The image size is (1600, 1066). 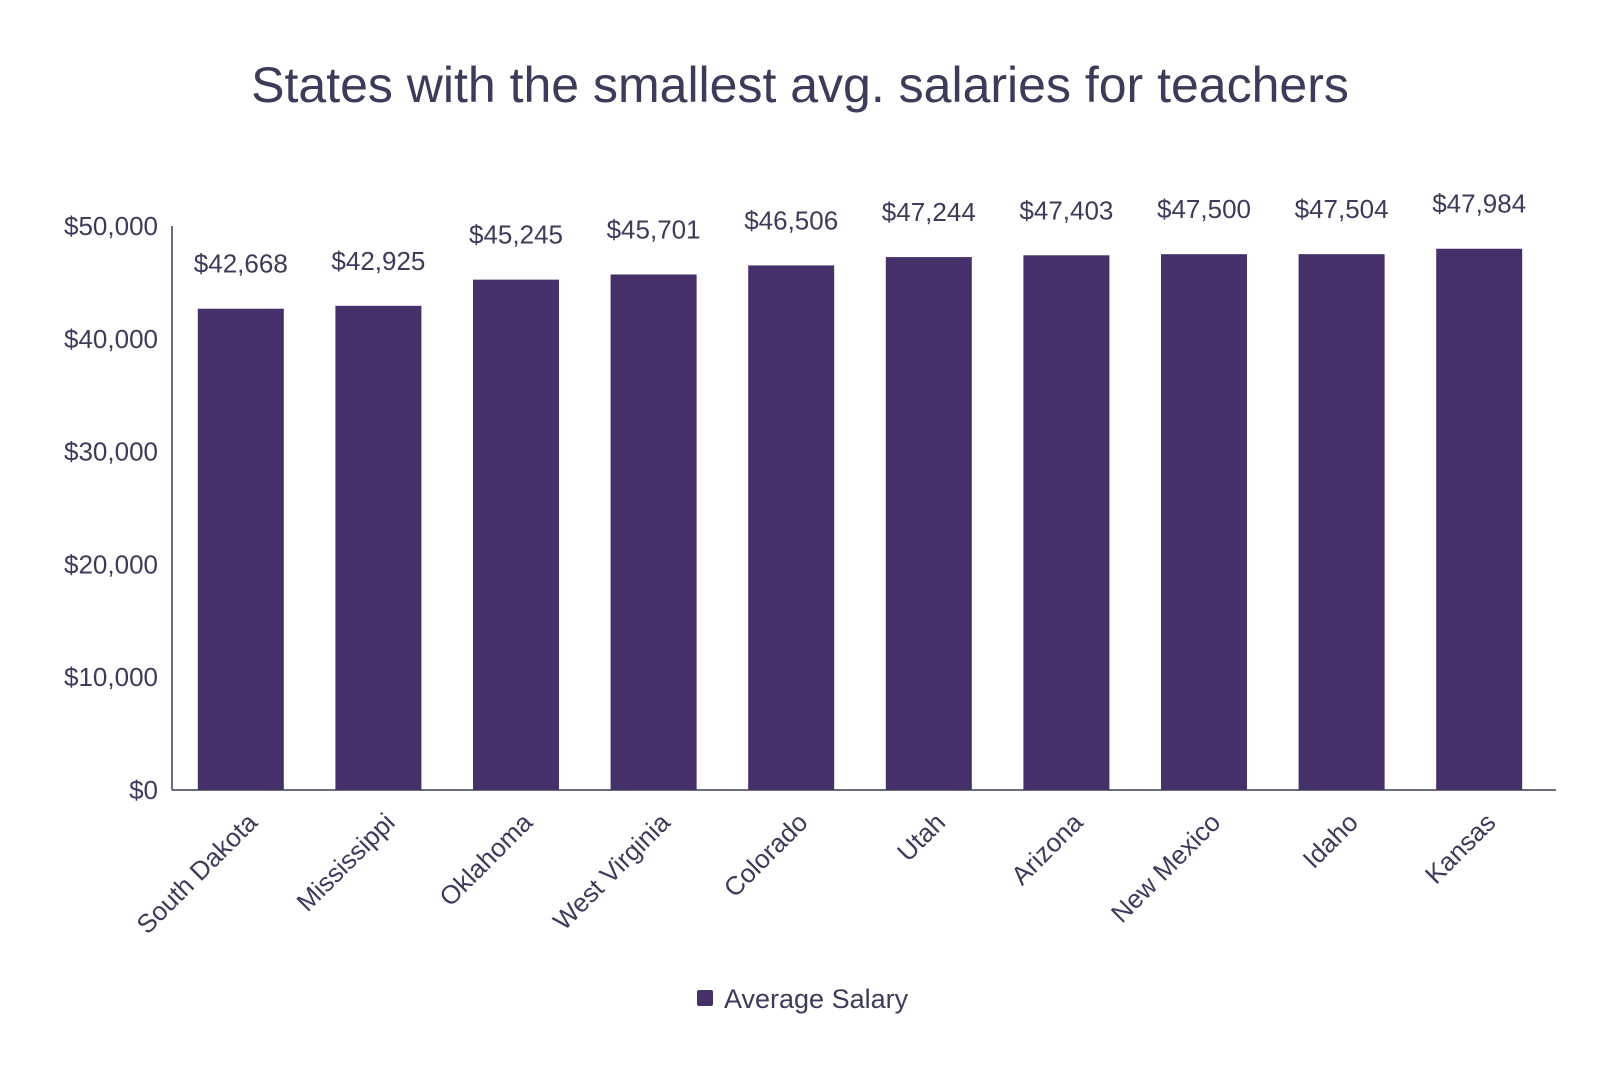 What do you see at coordinates (378, 261) in the screenshot?
I see `data-label: $42,925` at bounding box center [378, 261].